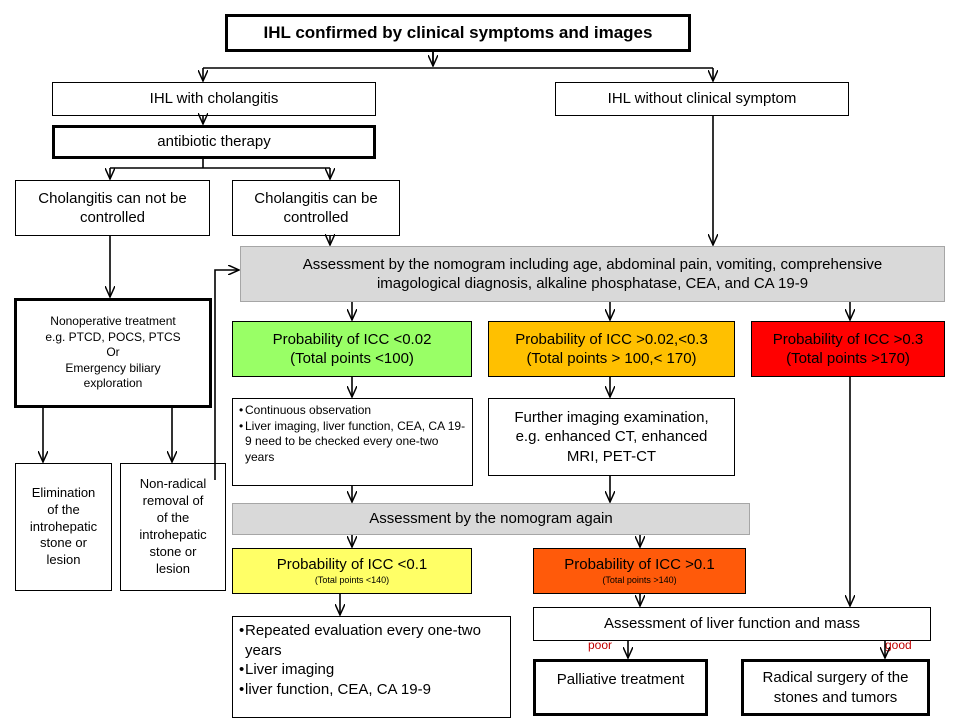 This screenshot has width=960, height=720. I want to click on further-imaging-line-2: e.g. enhanced CT, enhanced, so click(611, 437).